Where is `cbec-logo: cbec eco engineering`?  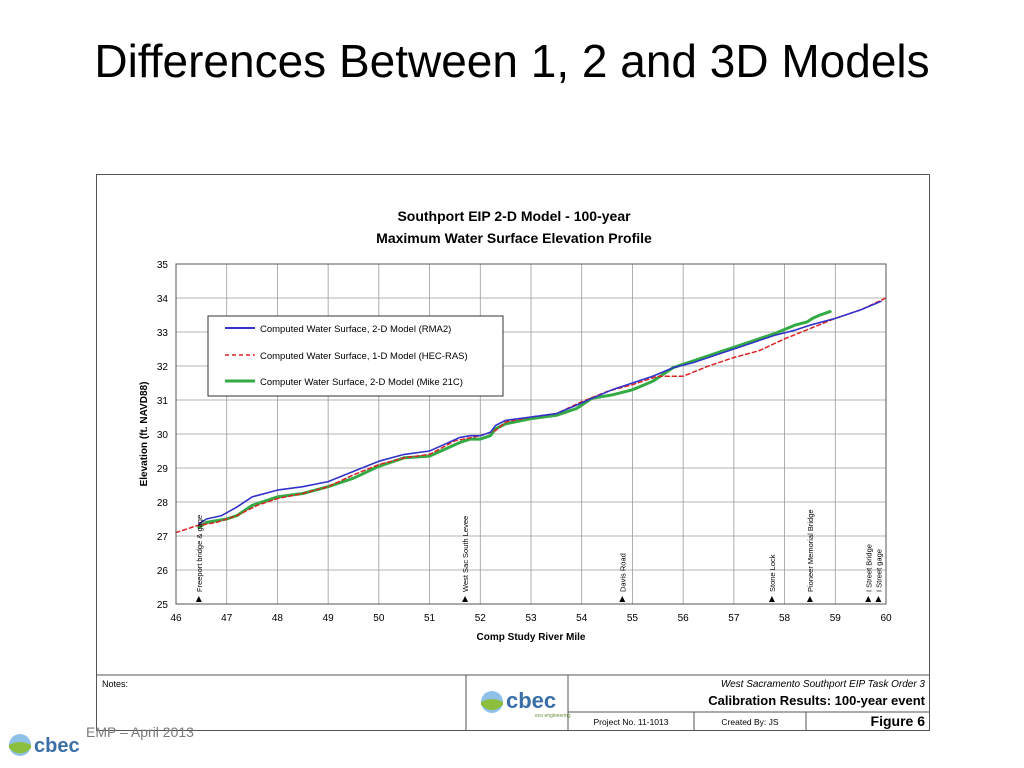
cbec-logo: cbec eco engineering is located at coordinates (526, 703).